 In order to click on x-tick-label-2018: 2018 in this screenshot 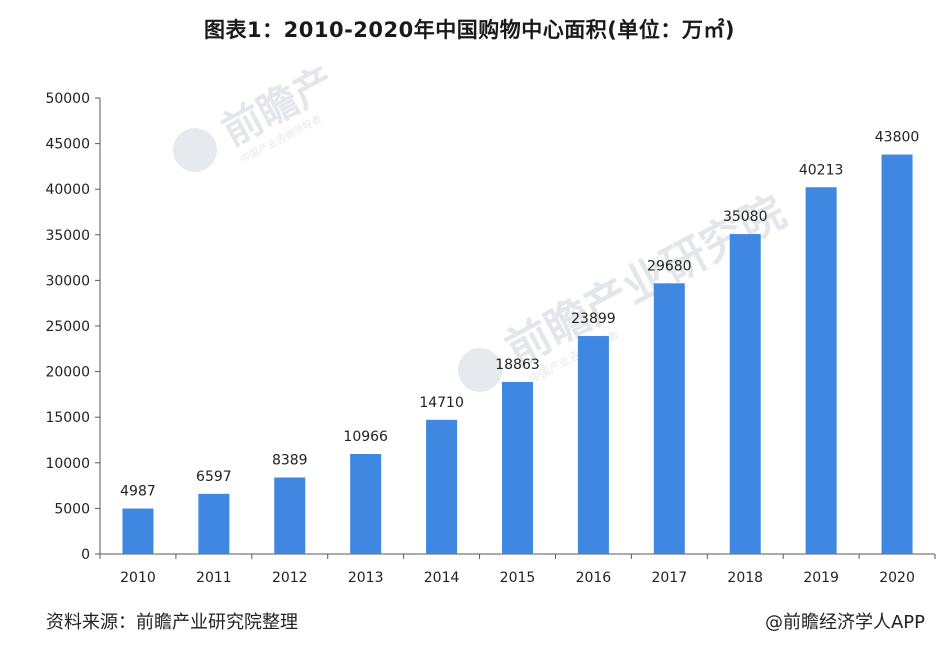, I will do `click(745, 578)`.